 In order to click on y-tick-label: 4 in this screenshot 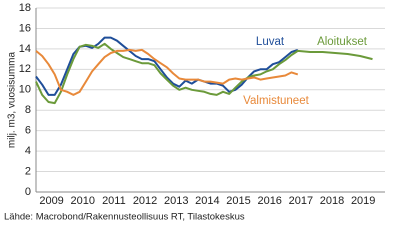, I will do `click(28, 151)`.